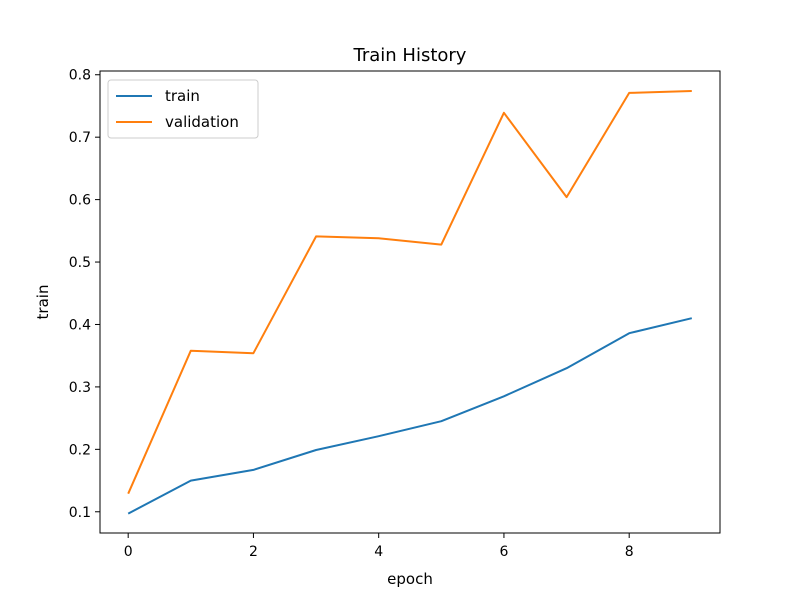 Image resolution: width=800 pixels, height=600 pixels. What do you see at coordinates (378, 552) in the screenshot?
I see `x-tick-label: 4` at bounding box center [378, 552].